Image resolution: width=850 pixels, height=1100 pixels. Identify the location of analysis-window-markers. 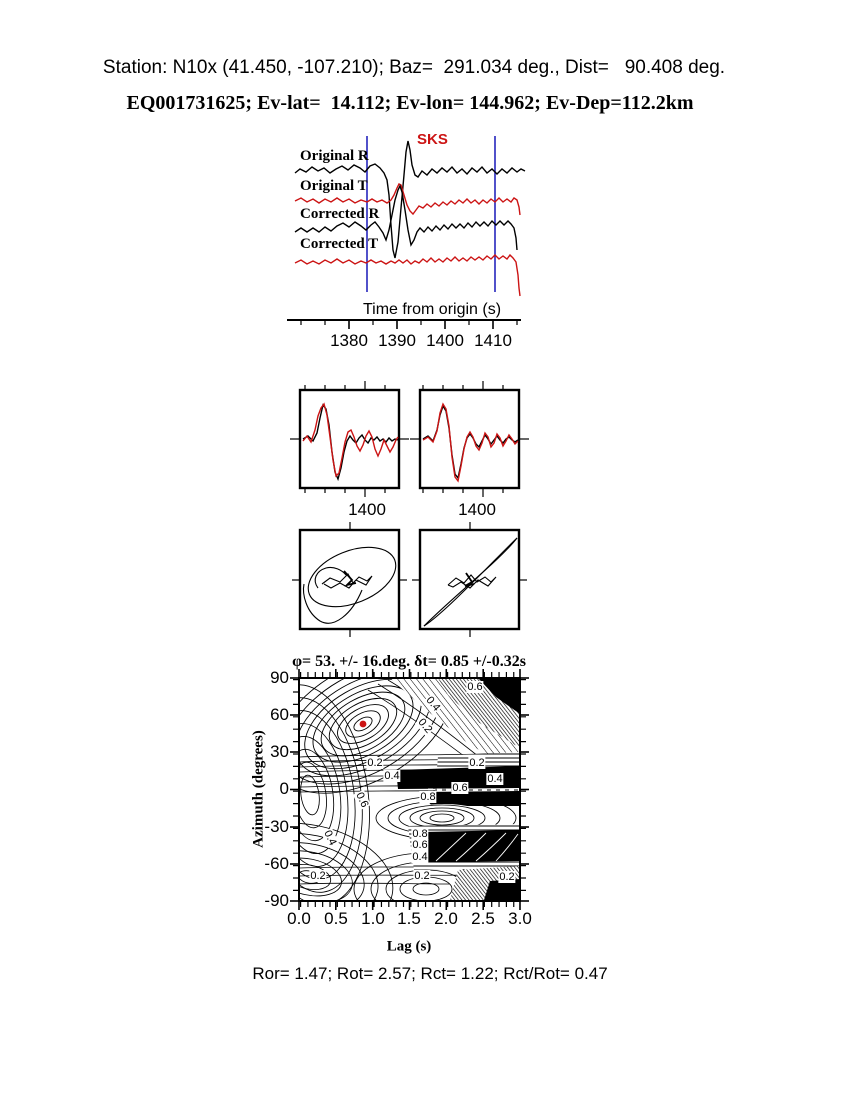
(431, 214).